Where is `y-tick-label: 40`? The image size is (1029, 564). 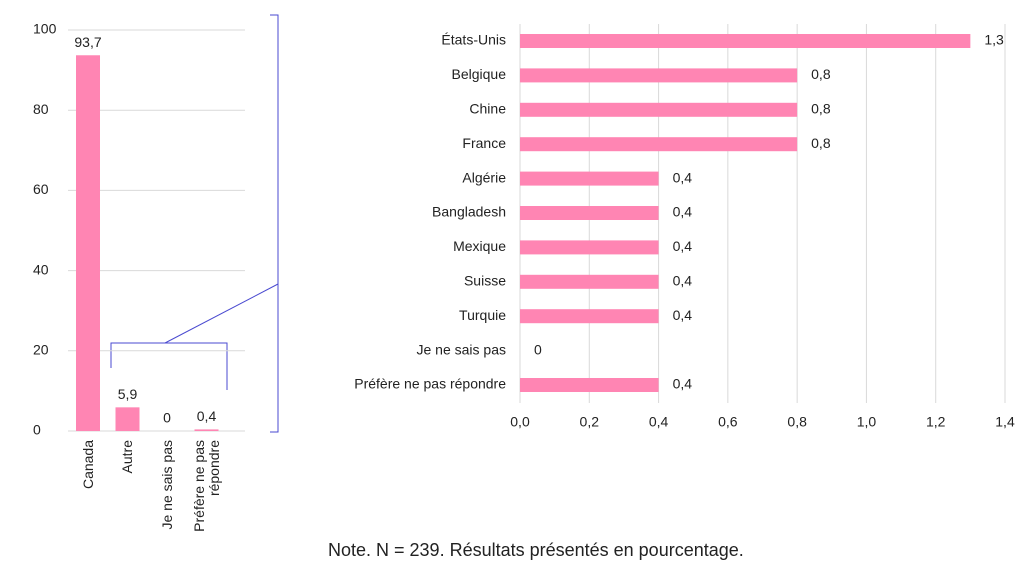
y-tick-label: 40 is located at coordinates (41, 269).